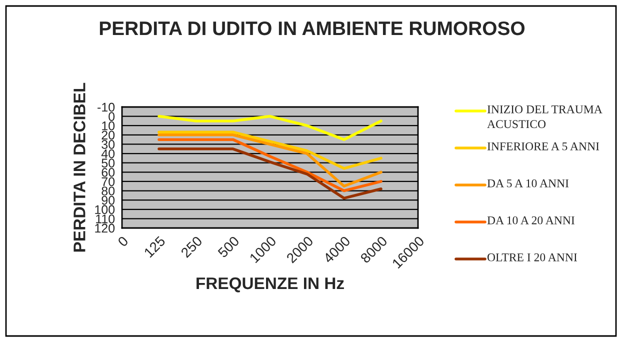 This screenshot has width=624, height=342. I want to click on legend-label: DA 5 A 10 ANNI, so click(528, 183).